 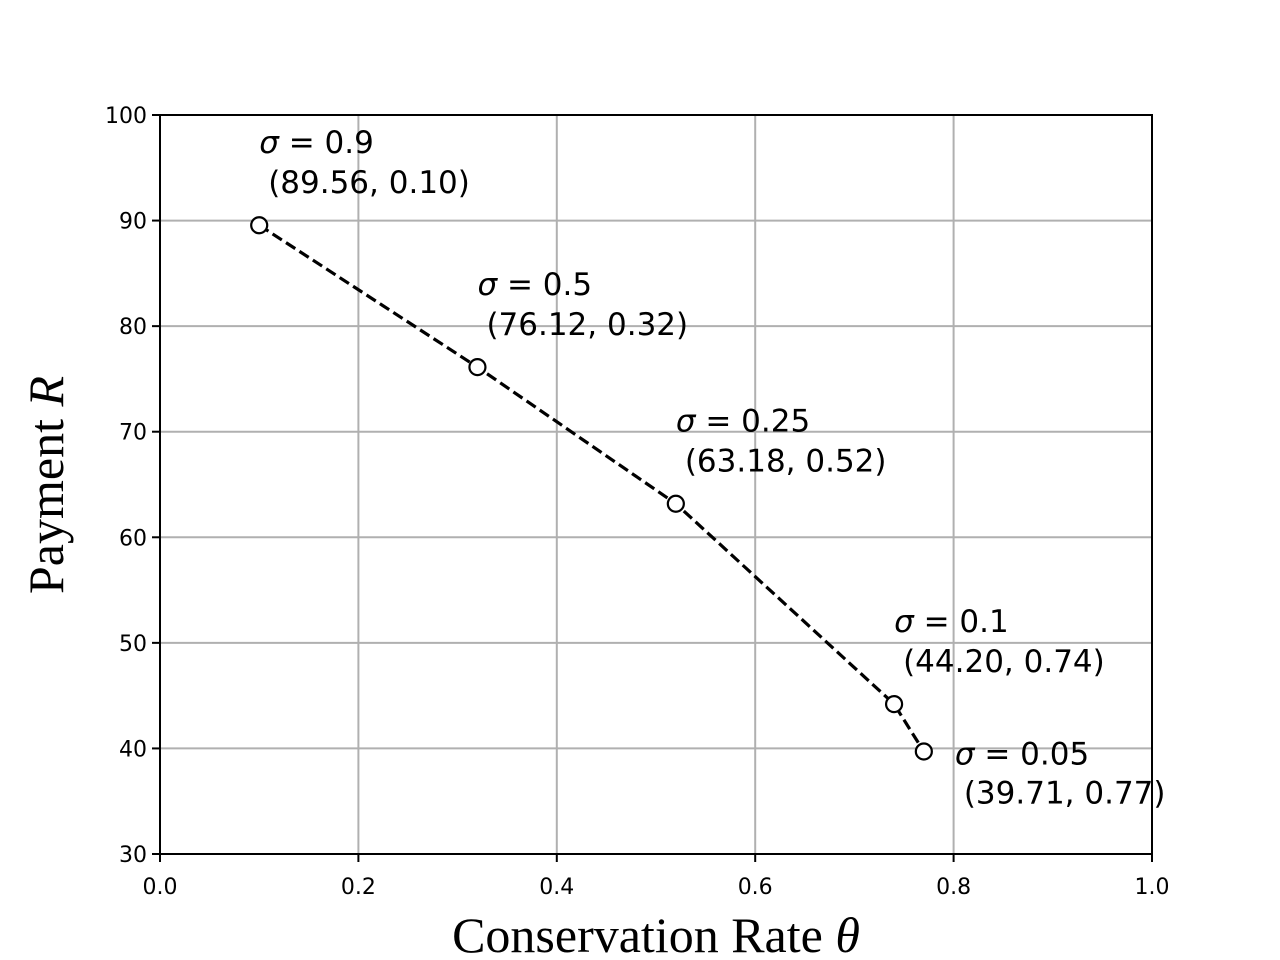 What do you see at coordinates (755, 887) in the screenshot?
I see `x-tick-label: 0.6` at bounding box center [755, 887].